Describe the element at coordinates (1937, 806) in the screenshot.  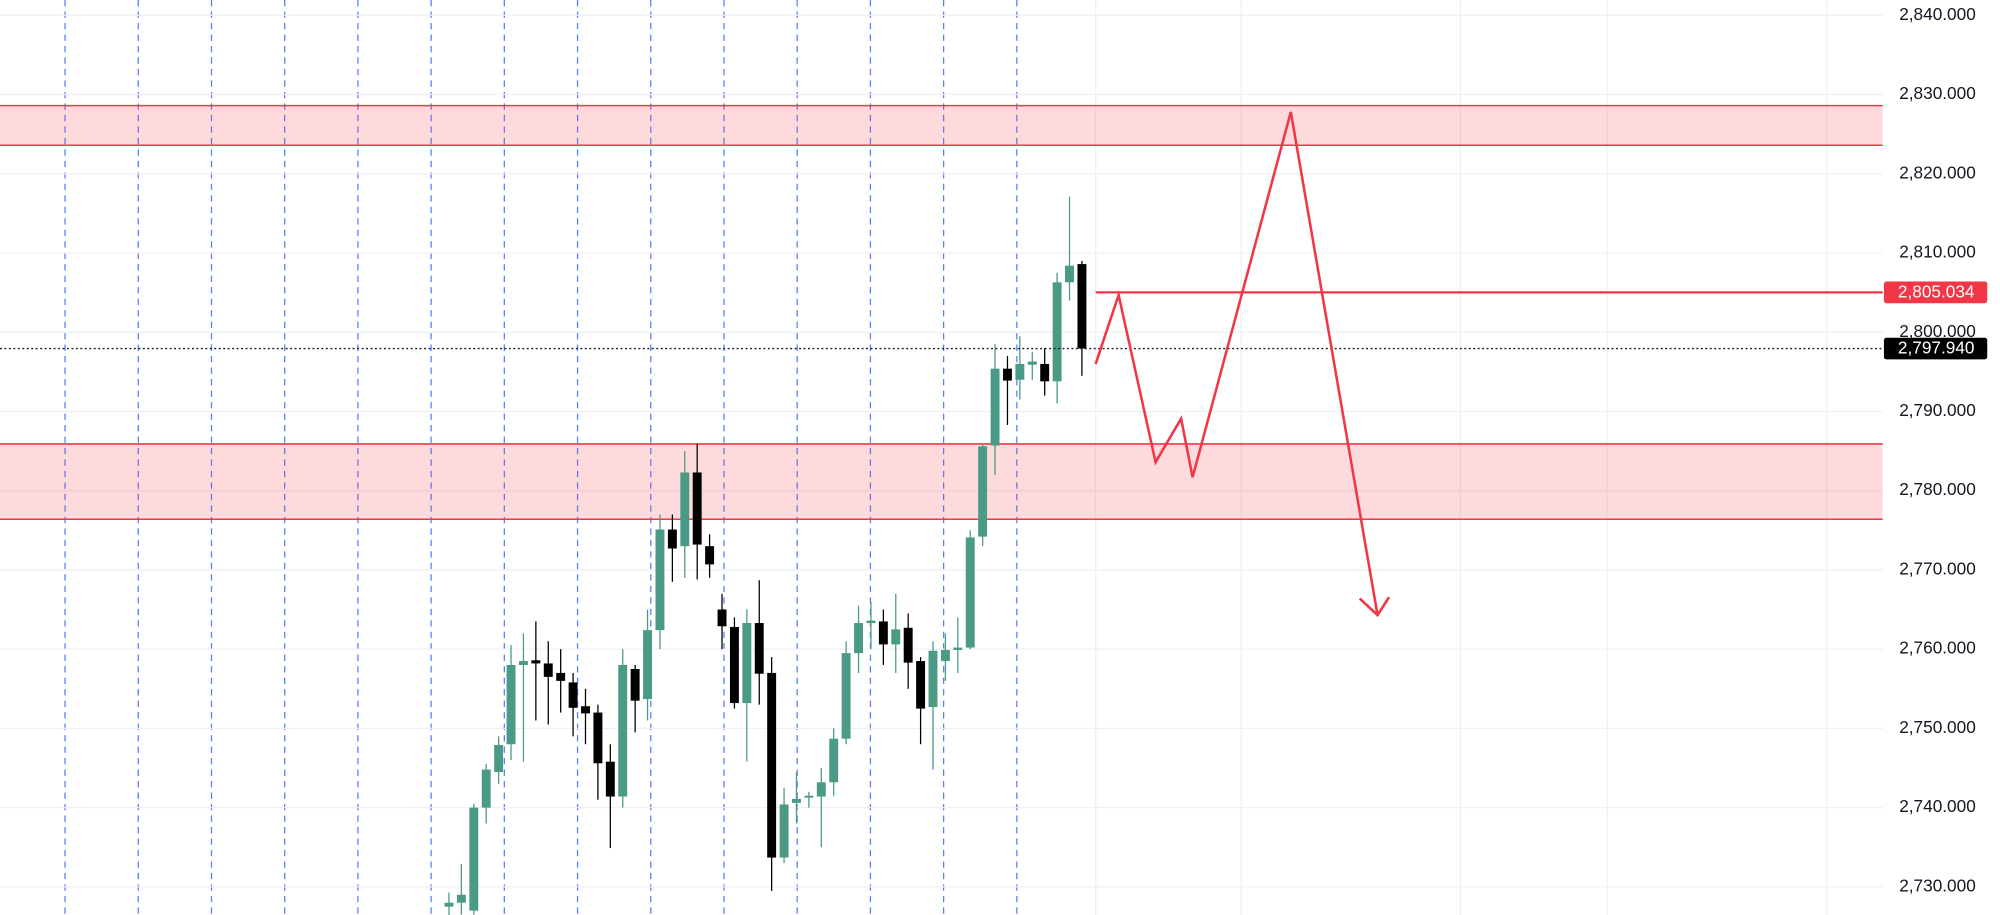
I see `y-tick-label: 2,740.000` at that location.